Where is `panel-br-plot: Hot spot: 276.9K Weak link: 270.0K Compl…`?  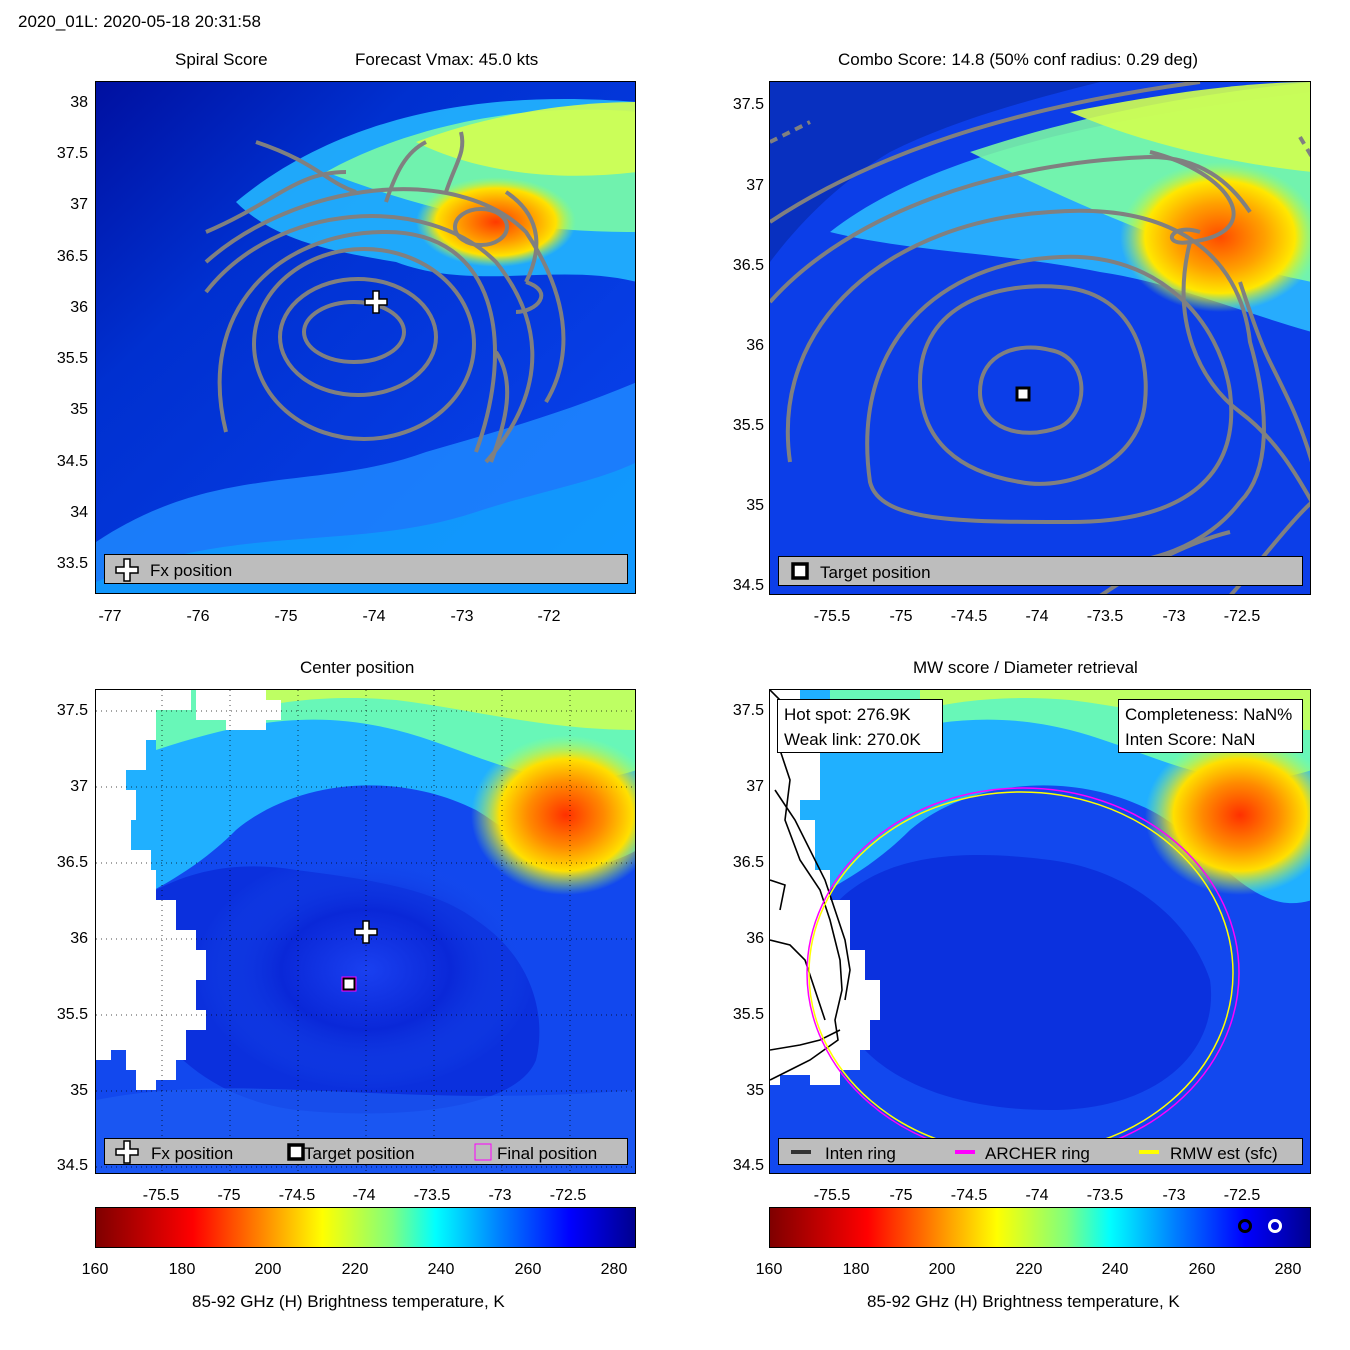
panel-br-plot: Hot spot: 276.9K Weak link: 270.0K Compl… is located at coordinates (1040, 931).